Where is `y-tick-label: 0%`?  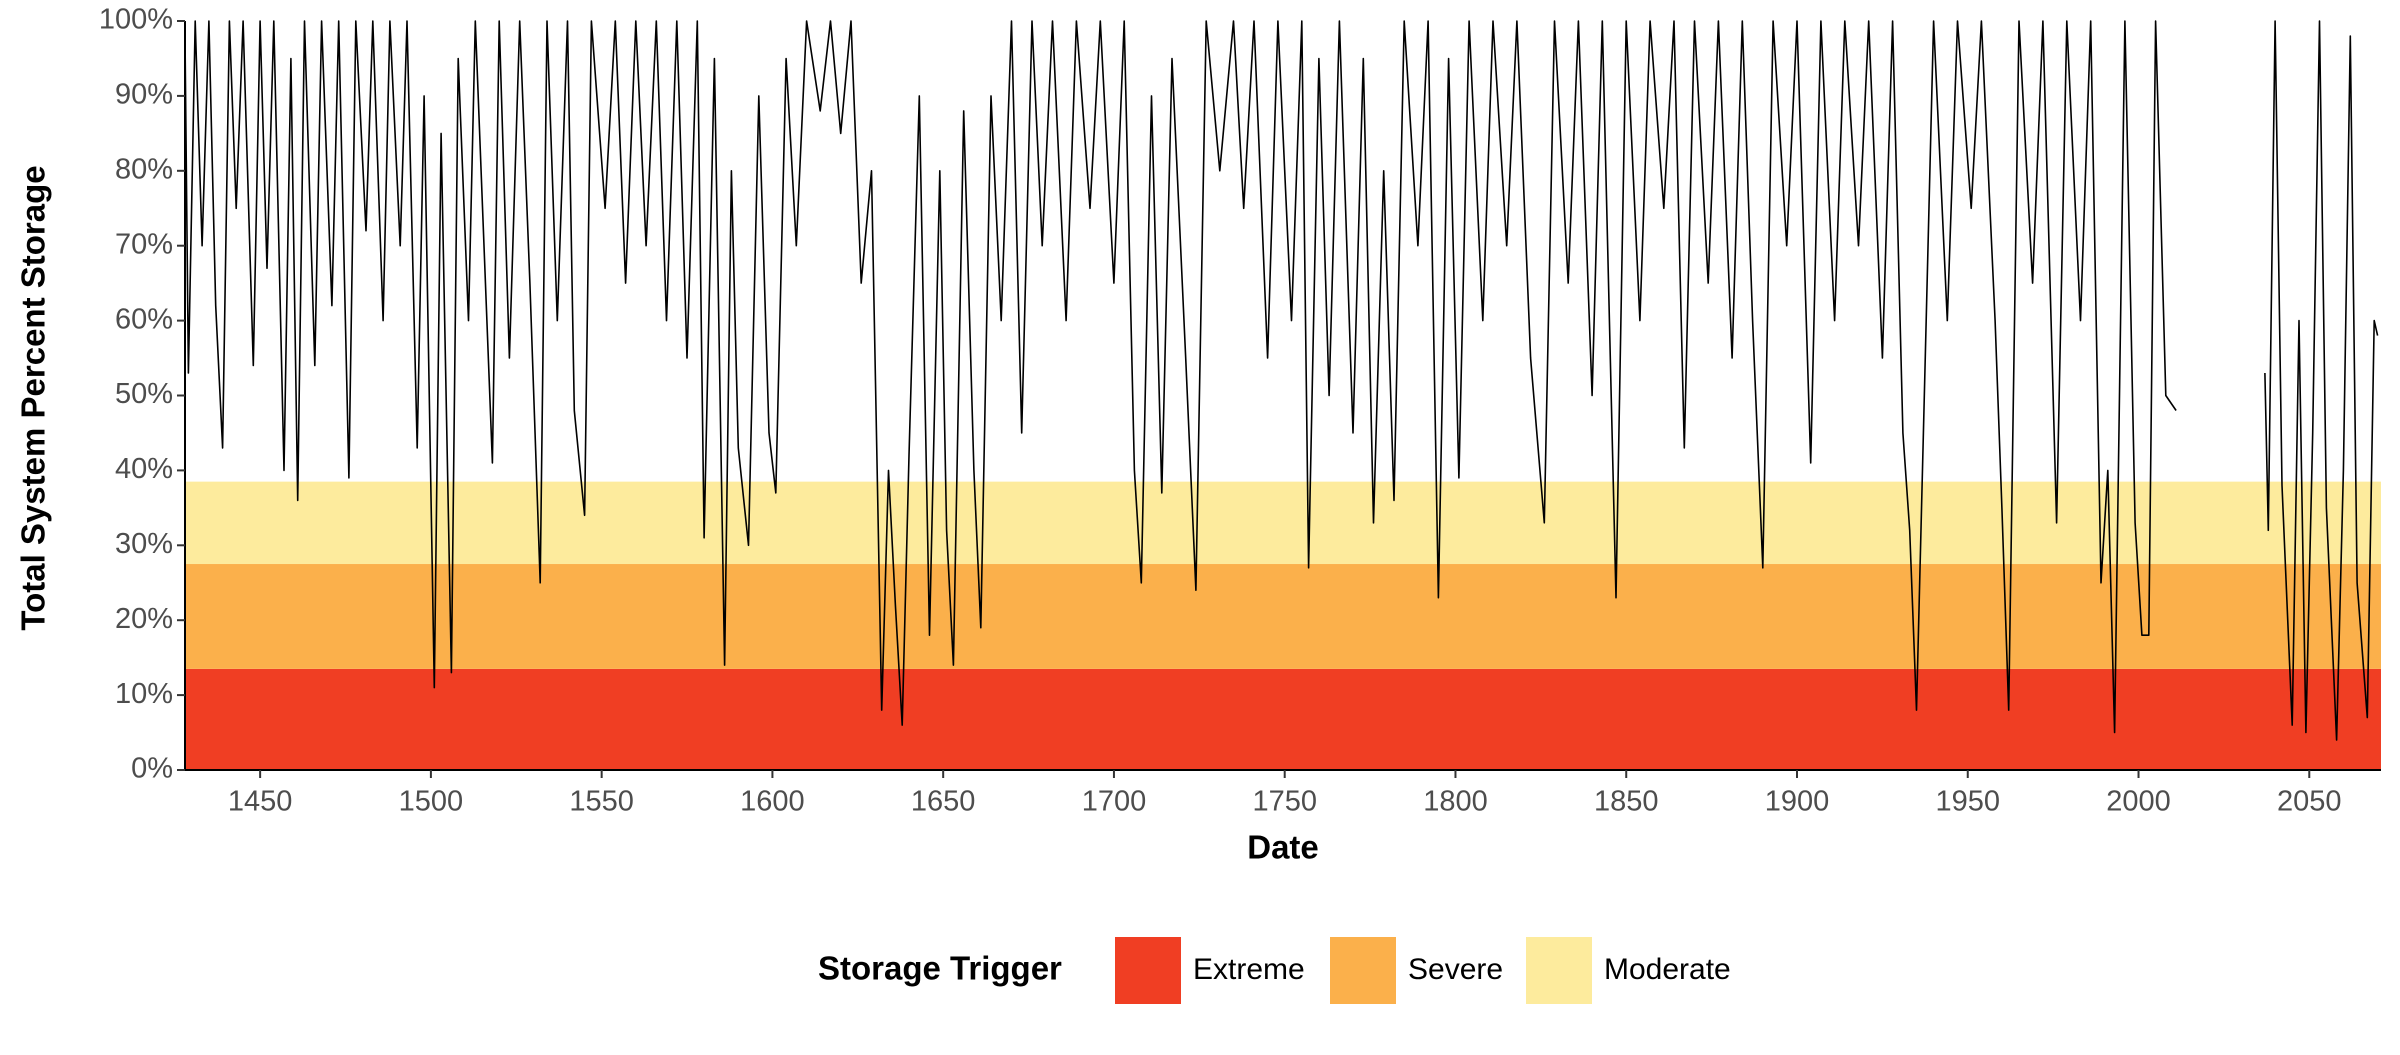 y-tick-label: 0% is located at coordinates (152, 769).